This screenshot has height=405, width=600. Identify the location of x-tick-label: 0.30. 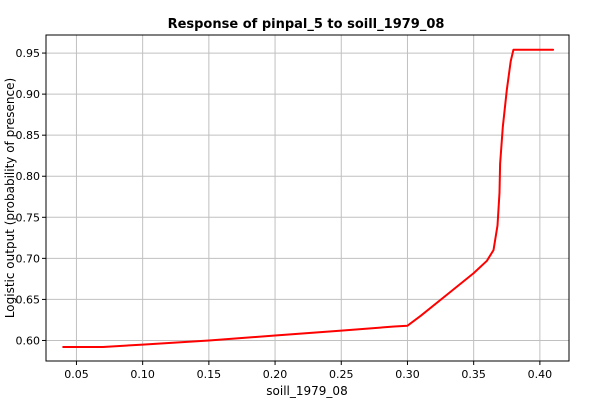
(407, 374).